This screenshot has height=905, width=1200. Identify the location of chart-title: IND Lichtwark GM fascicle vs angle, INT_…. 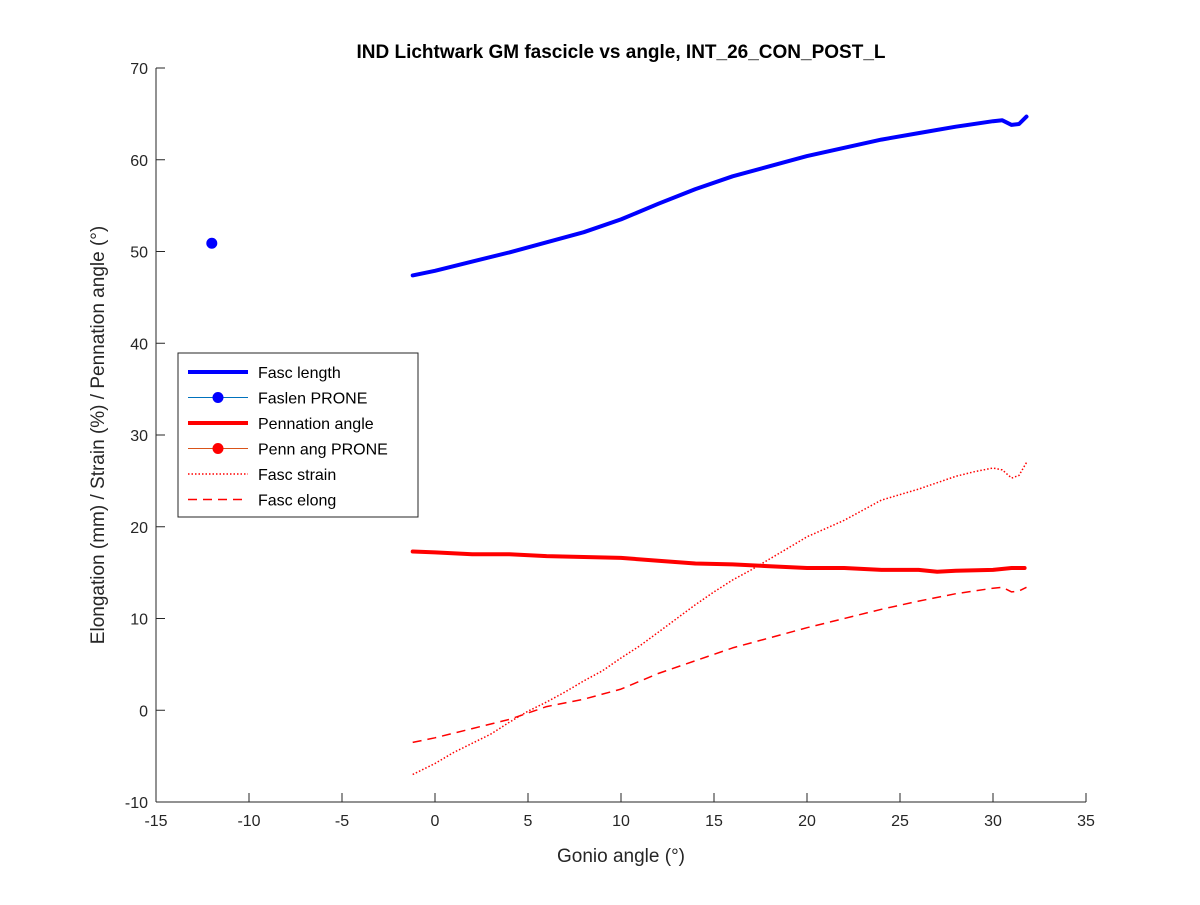
(620, 52).